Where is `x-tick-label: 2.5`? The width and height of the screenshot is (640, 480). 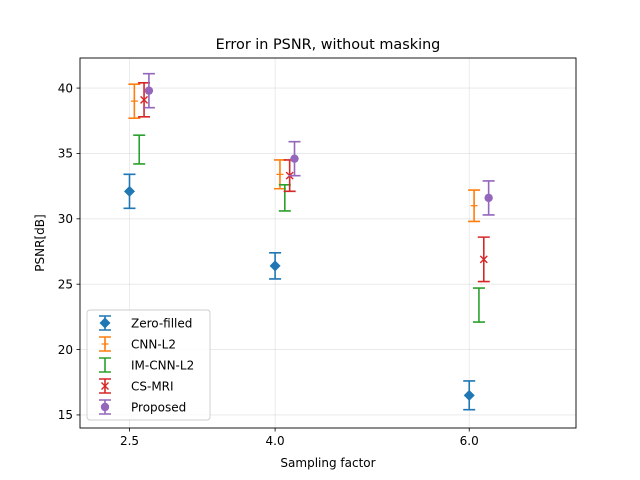 x-tick-label: 2.5 is located at coordinates (129, 441).